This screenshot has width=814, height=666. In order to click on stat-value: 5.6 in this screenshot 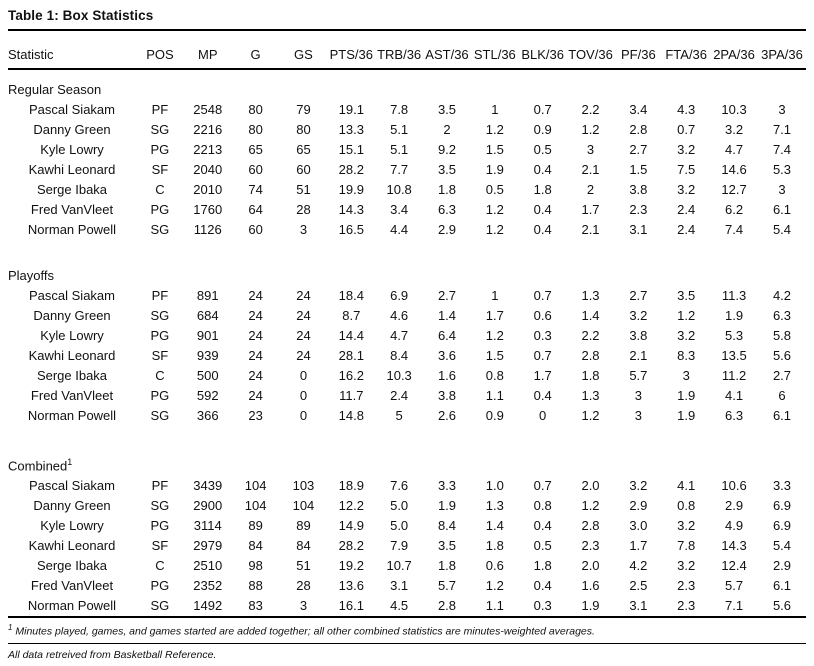, I will do `click(782, 606)`.